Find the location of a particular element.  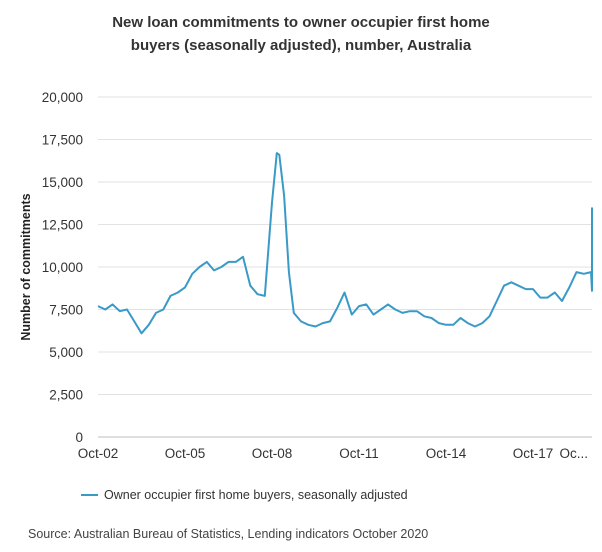

x-tick-label: Oct-05 is located at coordinates (185, 453).